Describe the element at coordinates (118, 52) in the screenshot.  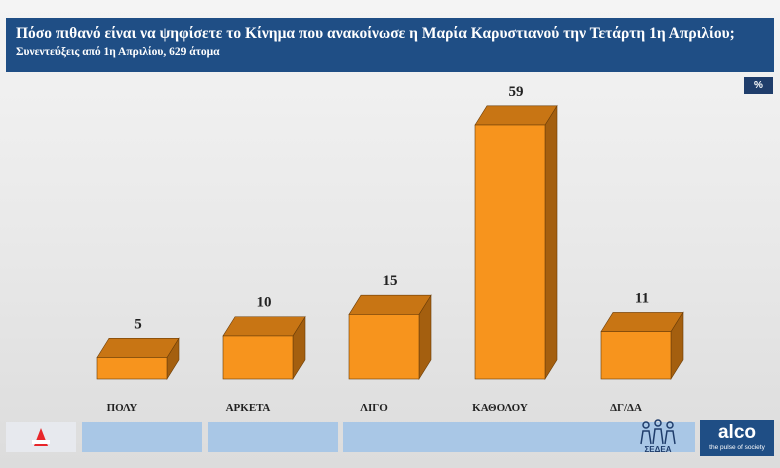
I see `chart-subtitle: Συνεντεύξεις από 1η Απριλίου, 629 άτομα` at that location.